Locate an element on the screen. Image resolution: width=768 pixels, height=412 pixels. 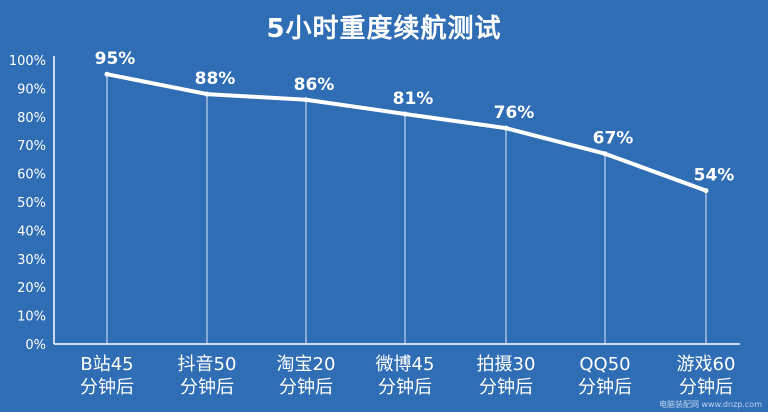
y-tick-label: 60% is located at coordinates (31, 175).